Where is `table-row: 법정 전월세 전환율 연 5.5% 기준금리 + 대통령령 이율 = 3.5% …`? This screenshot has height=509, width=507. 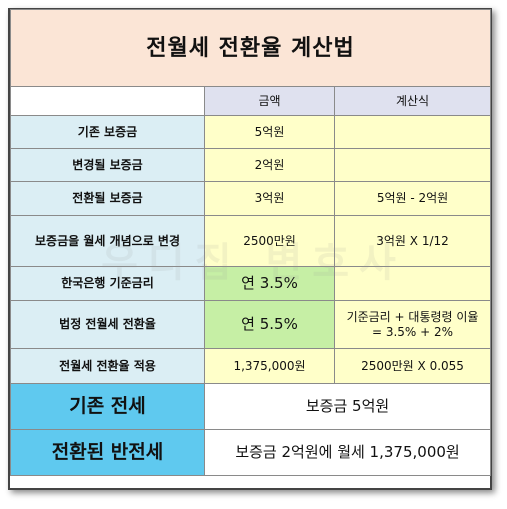
table-row: 법정 전월세 전환율 연 5.5% 기준금리 + 대통령령 이율 = 3.5% … is located at coordinates (251, 324).